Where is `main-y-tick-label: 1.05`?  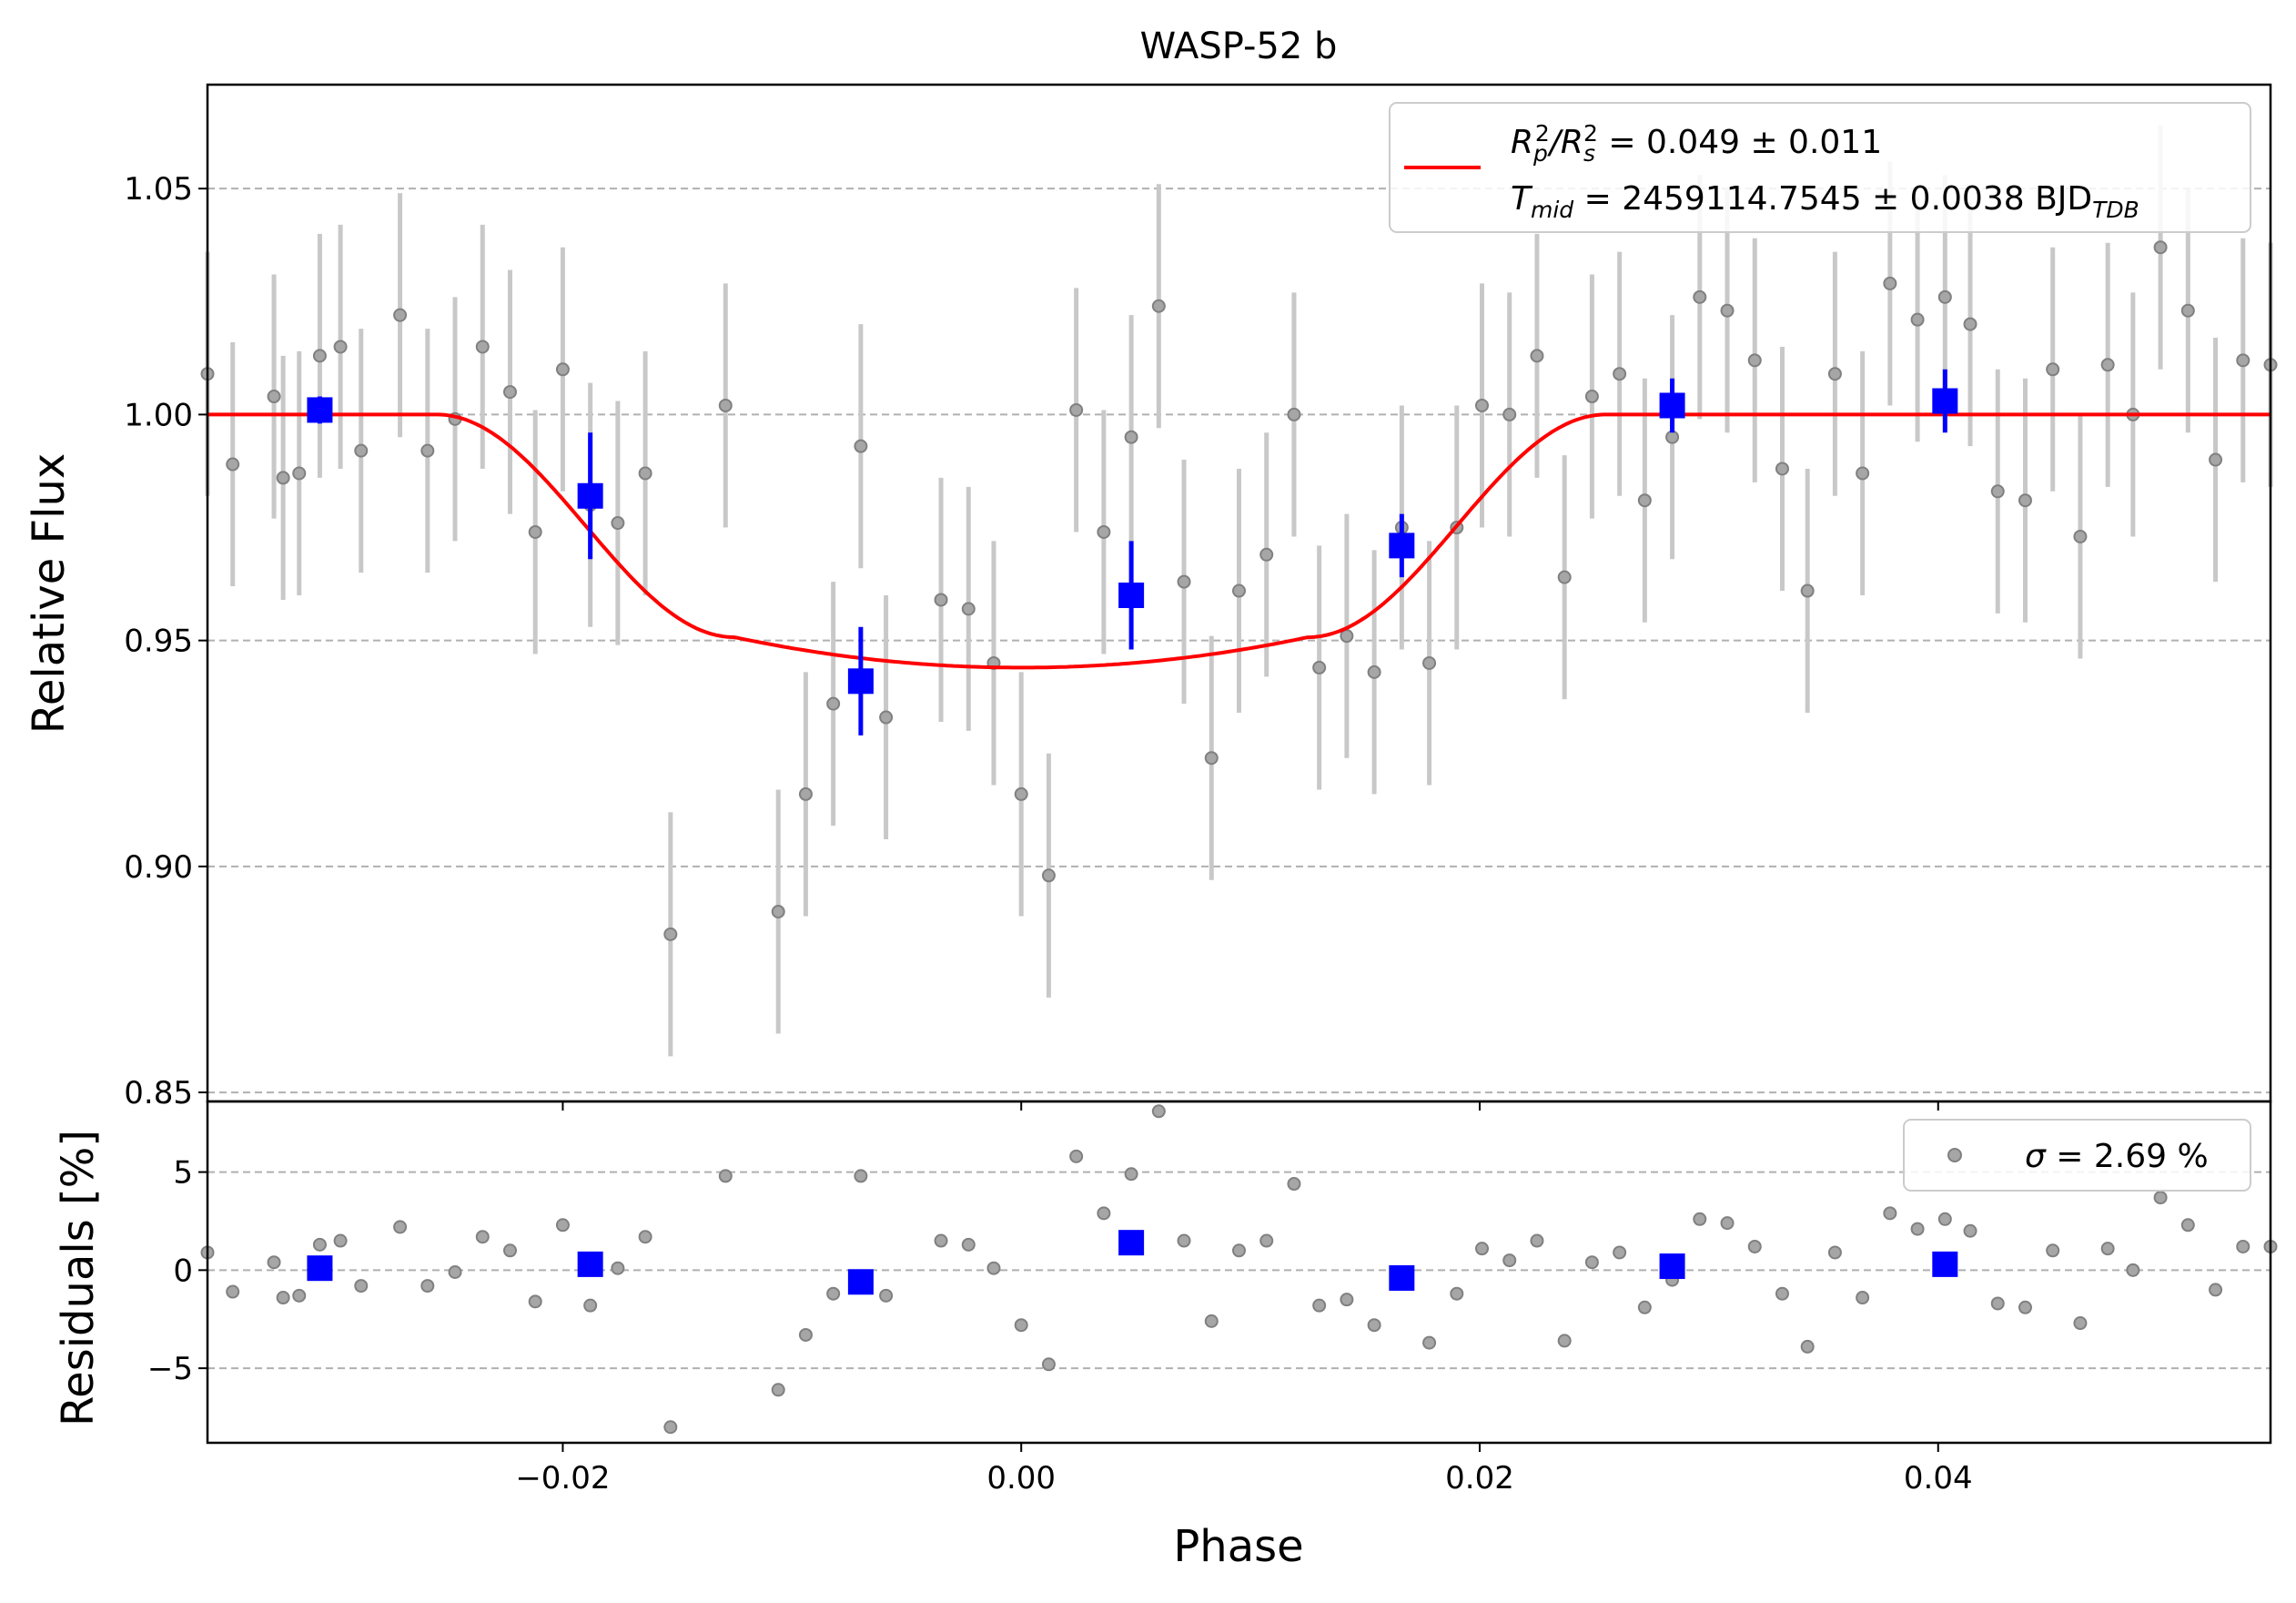 main-y-tick-label: 1.05 is located at coordinates (158, 189).